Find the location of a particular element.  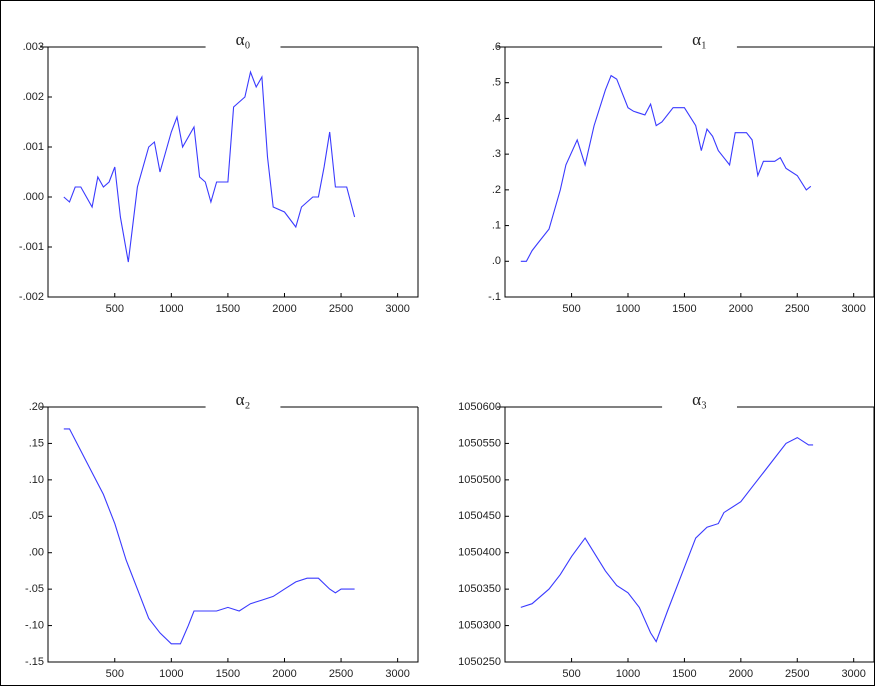

y-tick-label: .15 is located at coordinates (36, 443).